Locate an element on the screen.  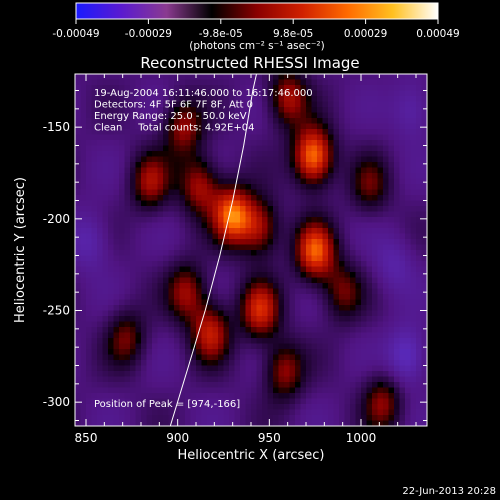
x-axis-label: Heliocentric X (arcsec) is located at coordinates (251, 455).